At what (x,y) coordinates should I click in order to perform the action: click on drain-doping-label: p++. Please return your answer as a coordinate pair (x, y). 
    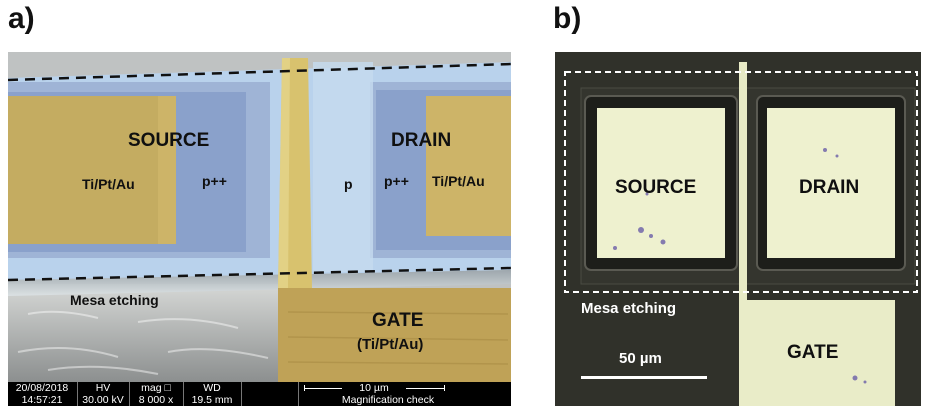
    Looking at the image, I should click on (396, 181).